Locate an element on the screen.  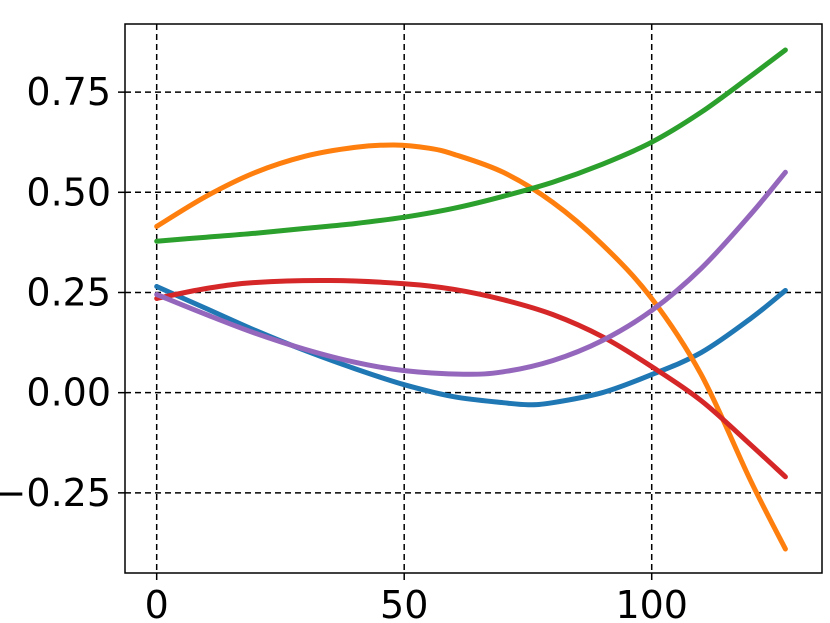
x-tick-label: 0 is located at coordinates (157, 603).